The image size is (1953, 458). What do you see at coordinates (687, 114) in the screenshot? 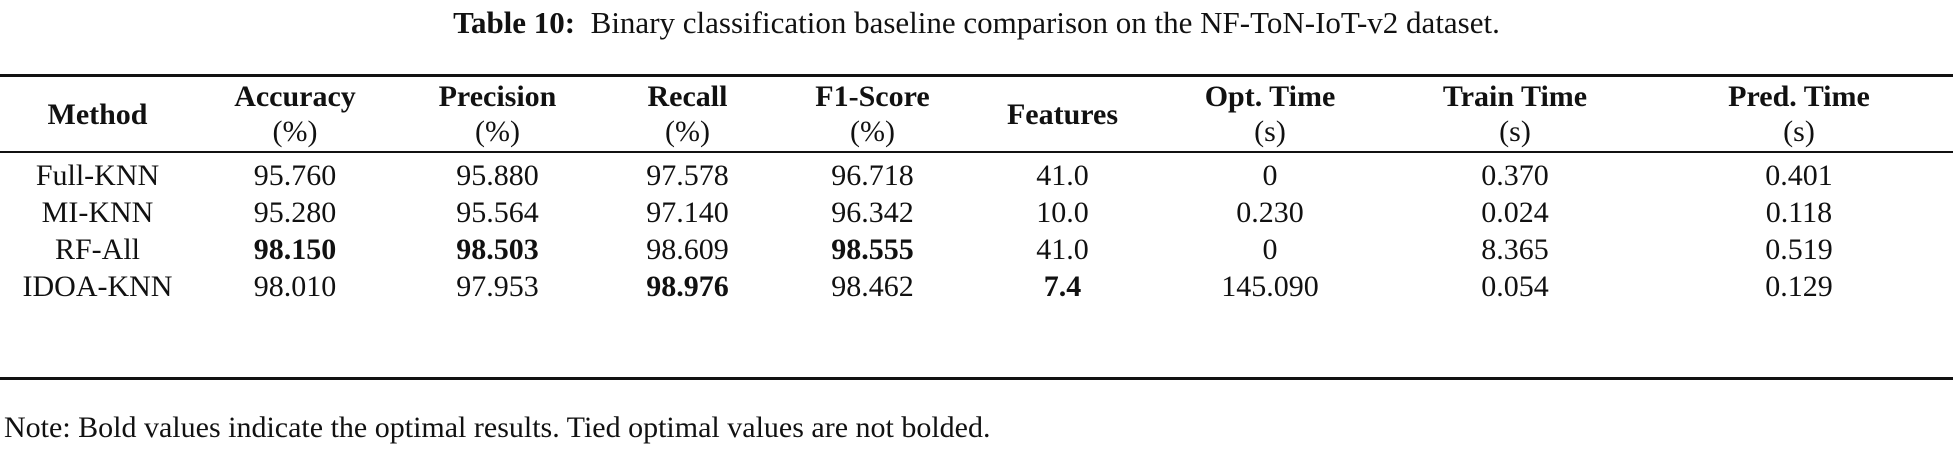
I see `header-recall: Recall (%)` at bounding box center [687, 114].